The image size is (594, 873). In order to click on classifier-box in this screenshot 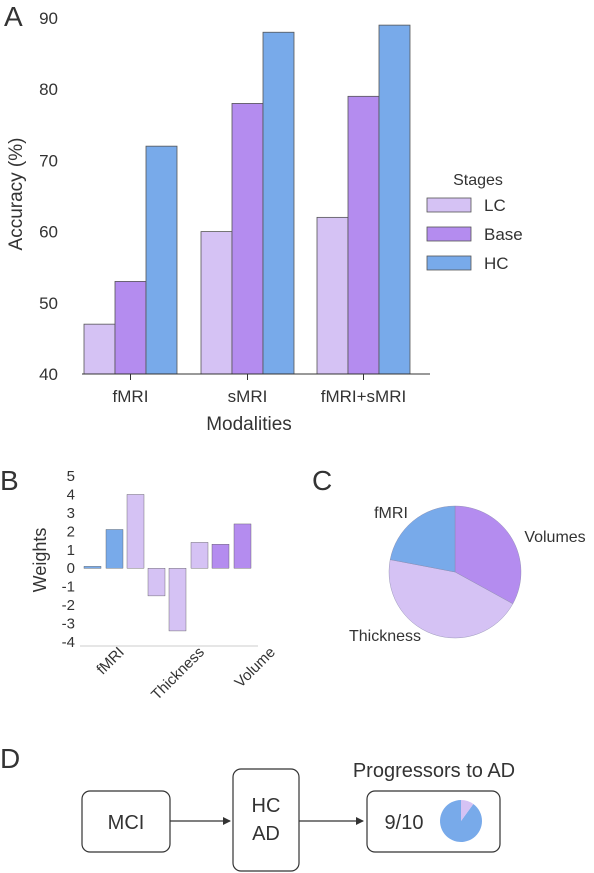, I will do `click(266, 820)`.